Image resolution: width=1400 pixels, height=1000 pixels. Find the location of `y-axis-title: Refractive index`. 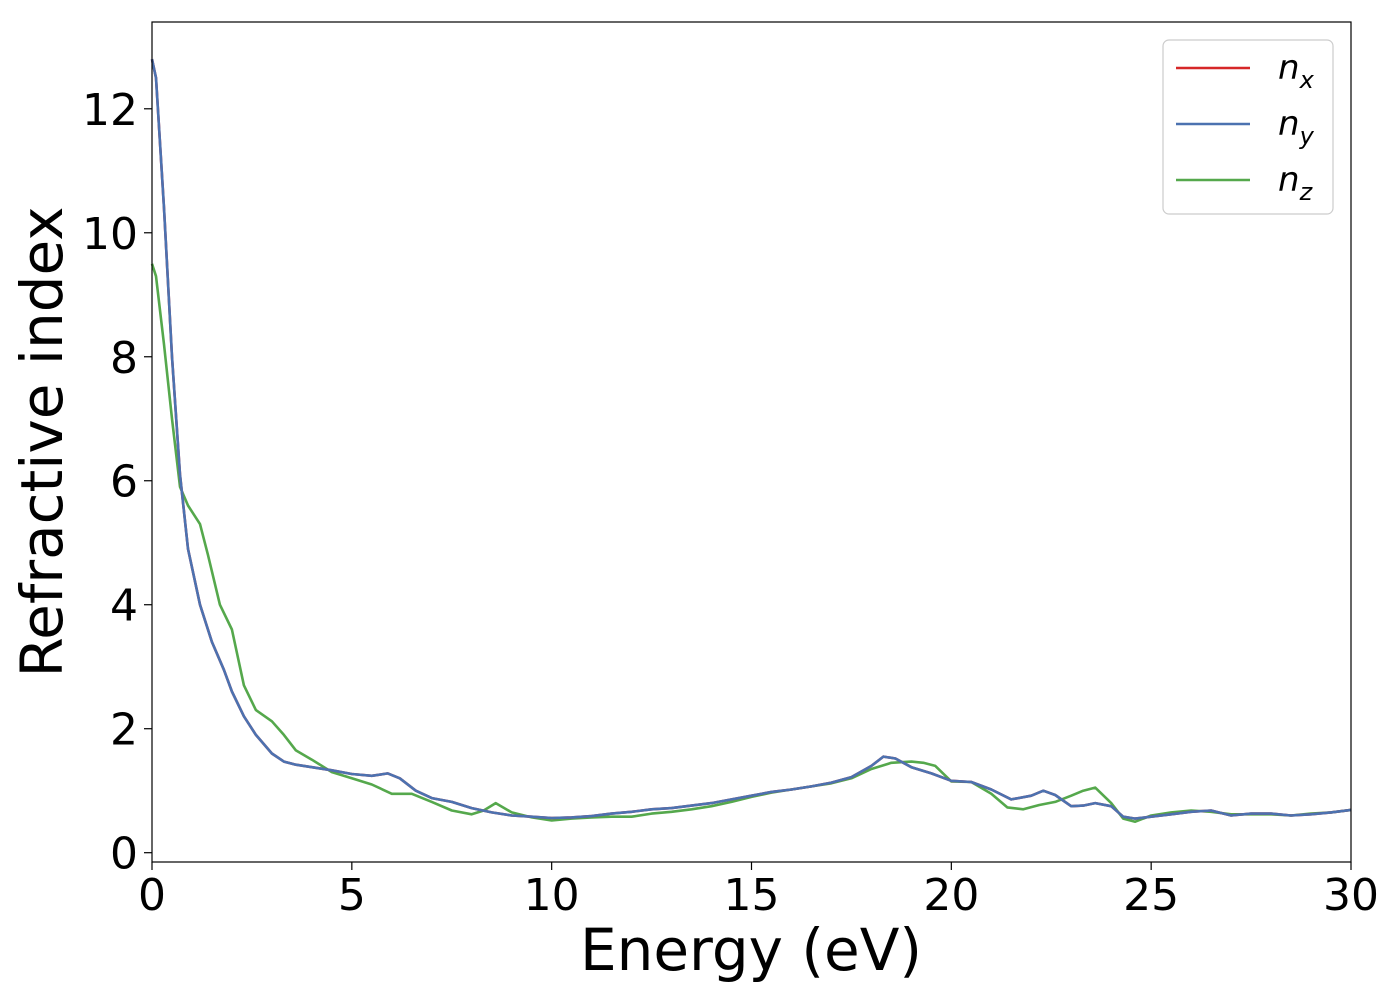

y-axis-title: Refractive index is located at coordinates (42, 441).